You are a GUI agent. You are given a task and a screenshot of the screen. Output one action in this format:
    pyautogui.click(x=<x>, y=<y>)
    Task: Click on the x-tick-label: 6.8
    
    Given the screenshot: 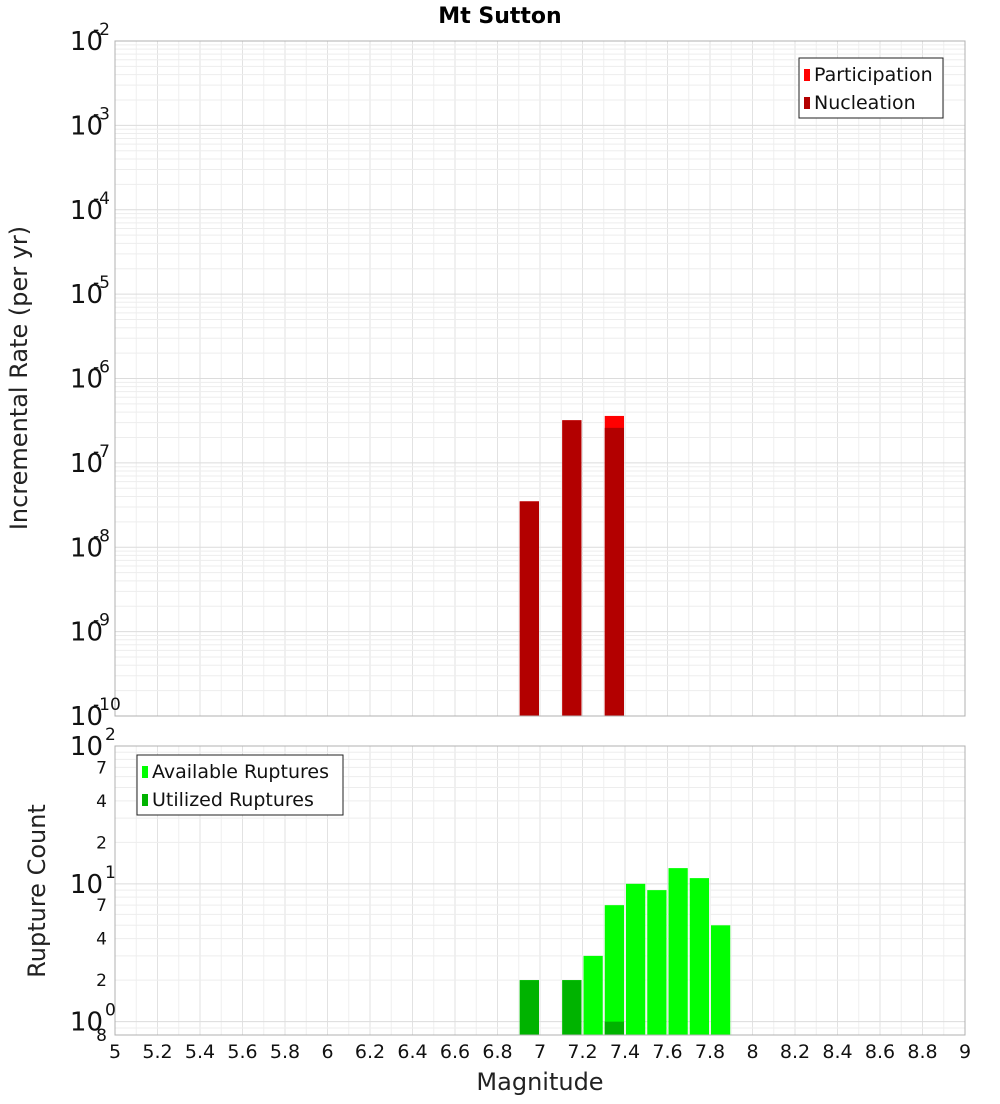 What is the action you would take?
    pyautogui.click(x=497, y=1052)
    